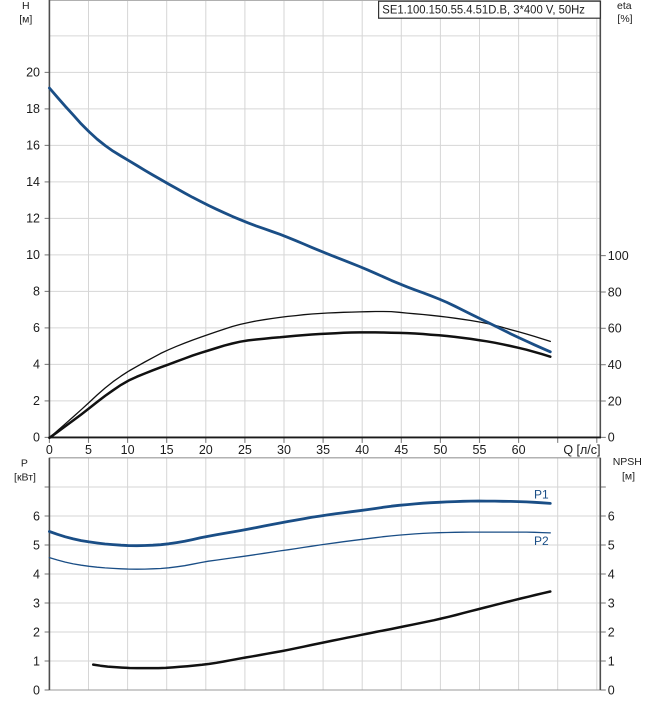  What do you see at coordinates (24, 464) in the screenshot?
I see `svg-text: P` at bounding box center [24, 464].